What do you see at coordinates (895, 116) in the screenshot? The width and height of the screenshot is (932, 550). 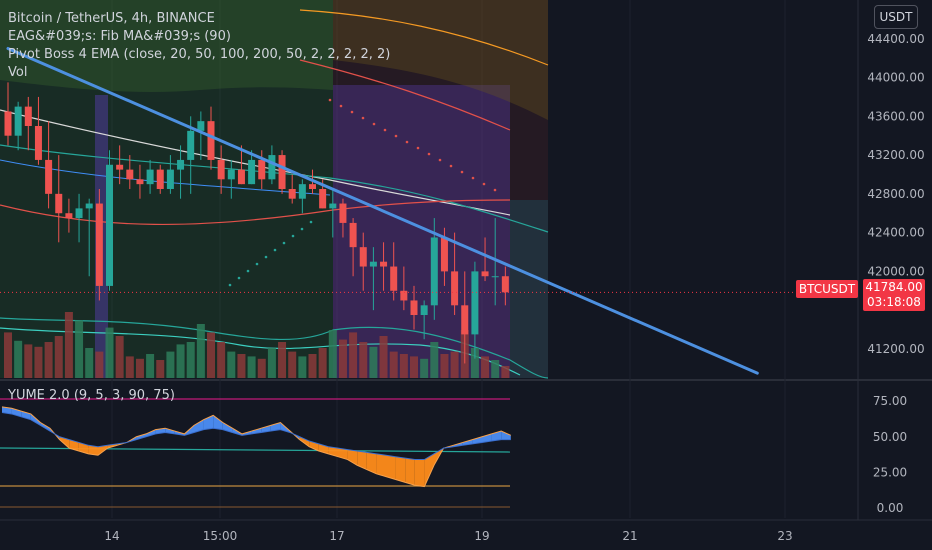 I see `price-tick-label: 43600.00` at bounding box center [895, 116].